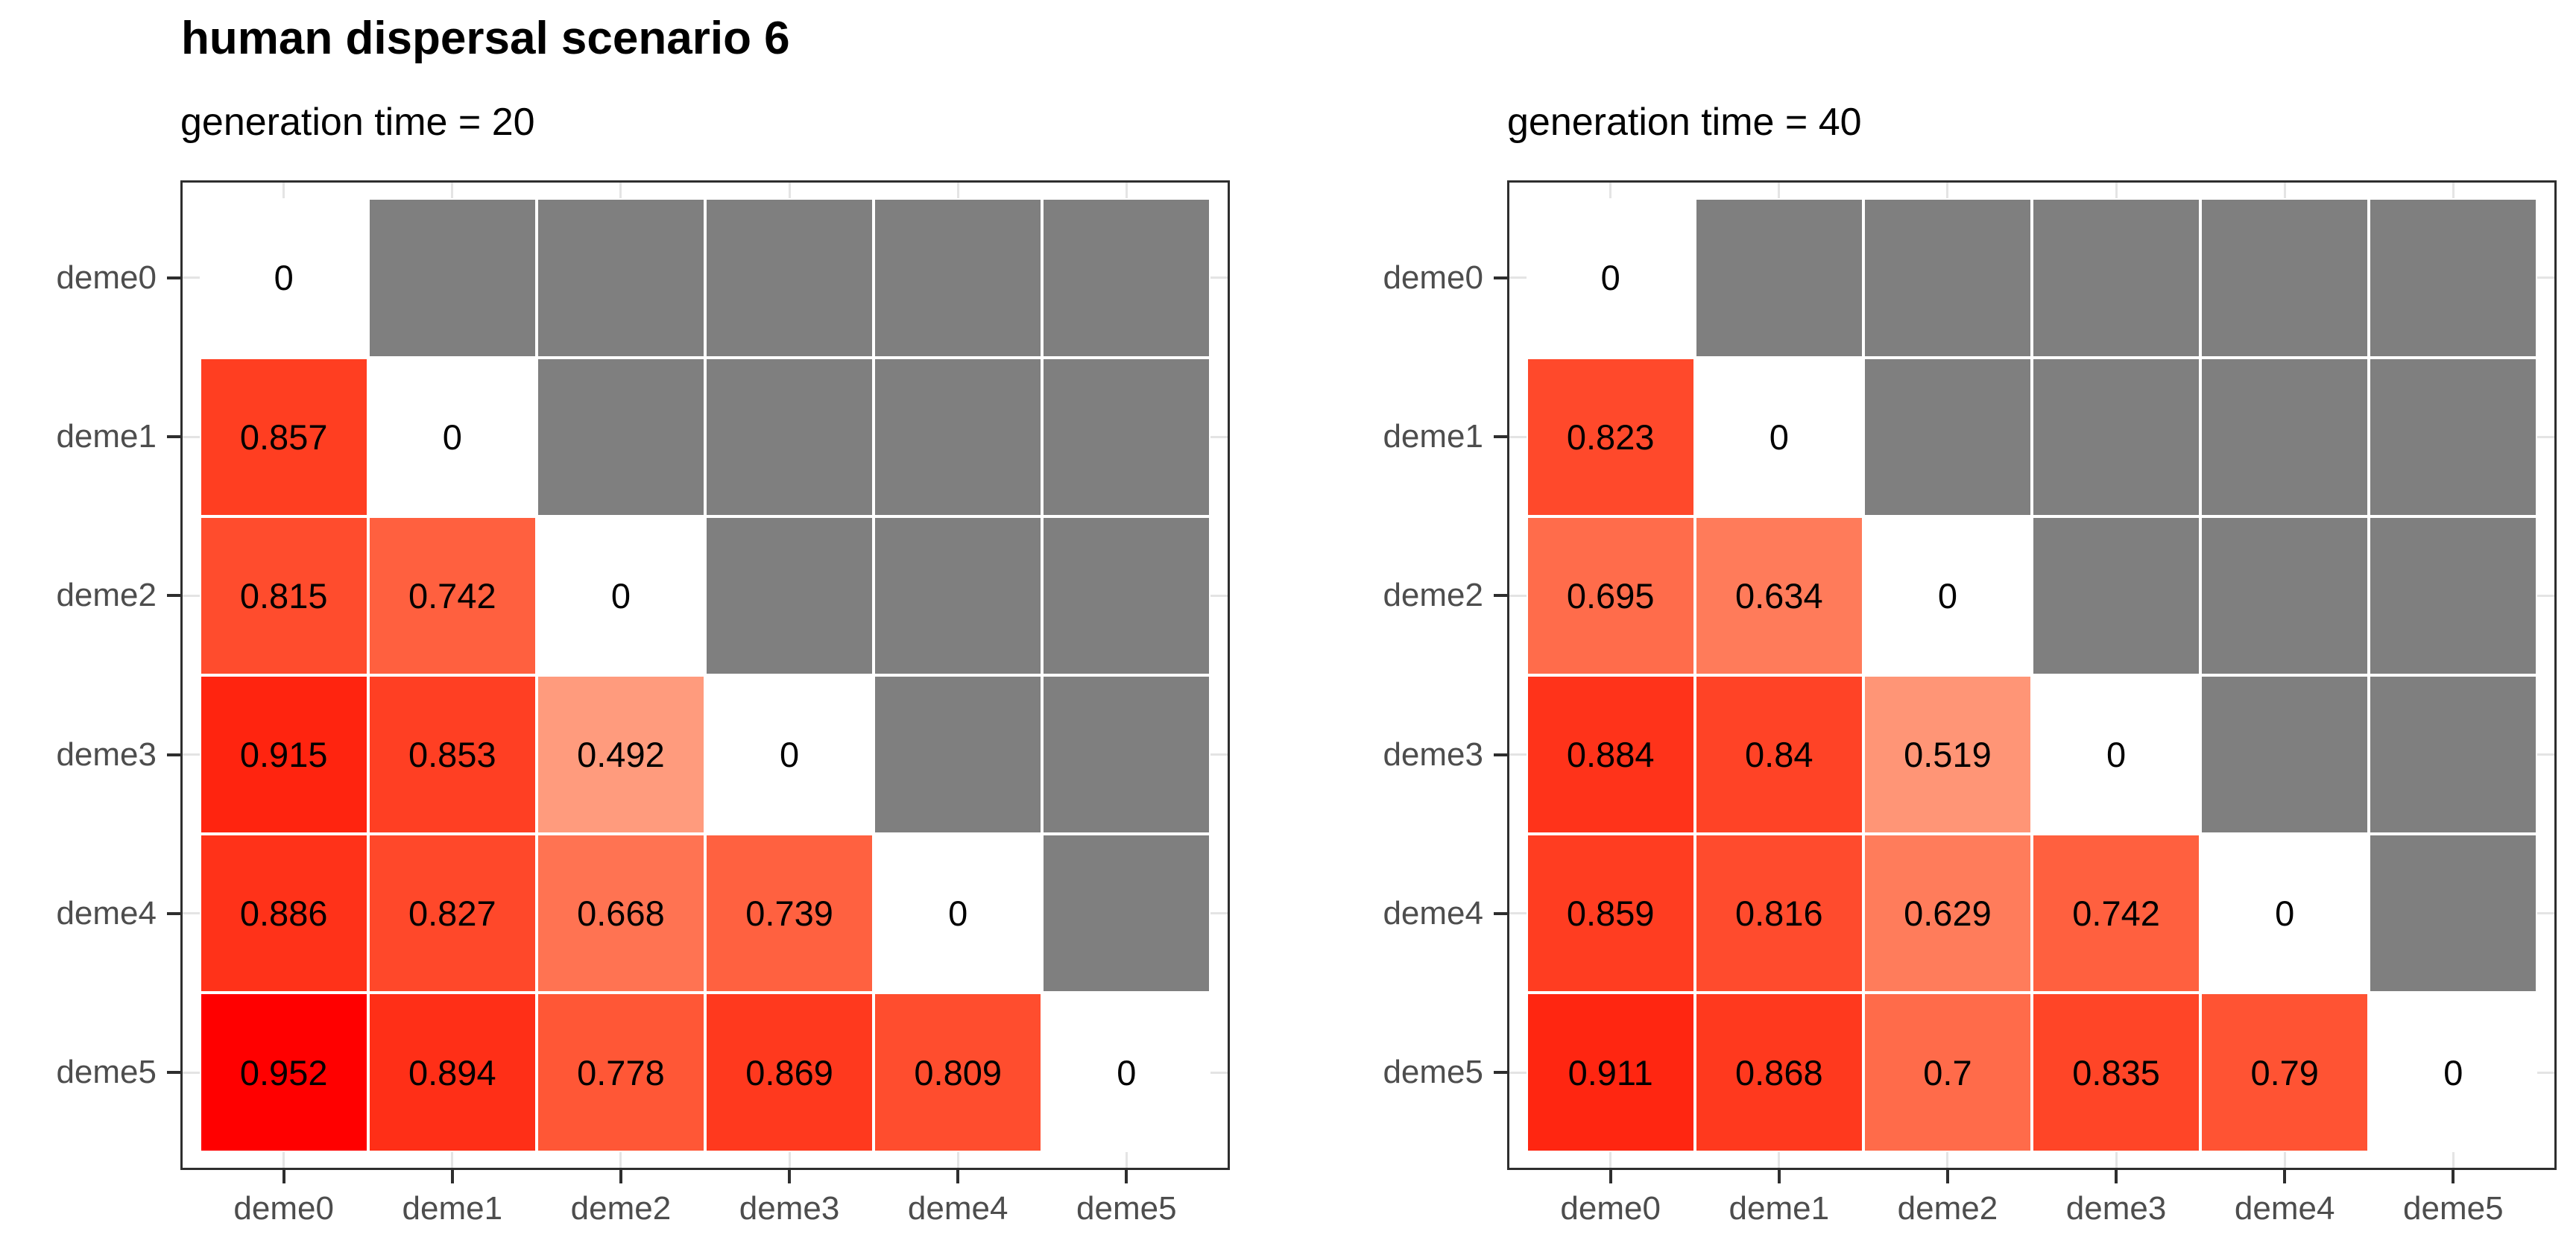 The width and height of the screenshot is (2576, 1249). I want to click on cell-deme2-deme2: 0, so click(1947, 595).